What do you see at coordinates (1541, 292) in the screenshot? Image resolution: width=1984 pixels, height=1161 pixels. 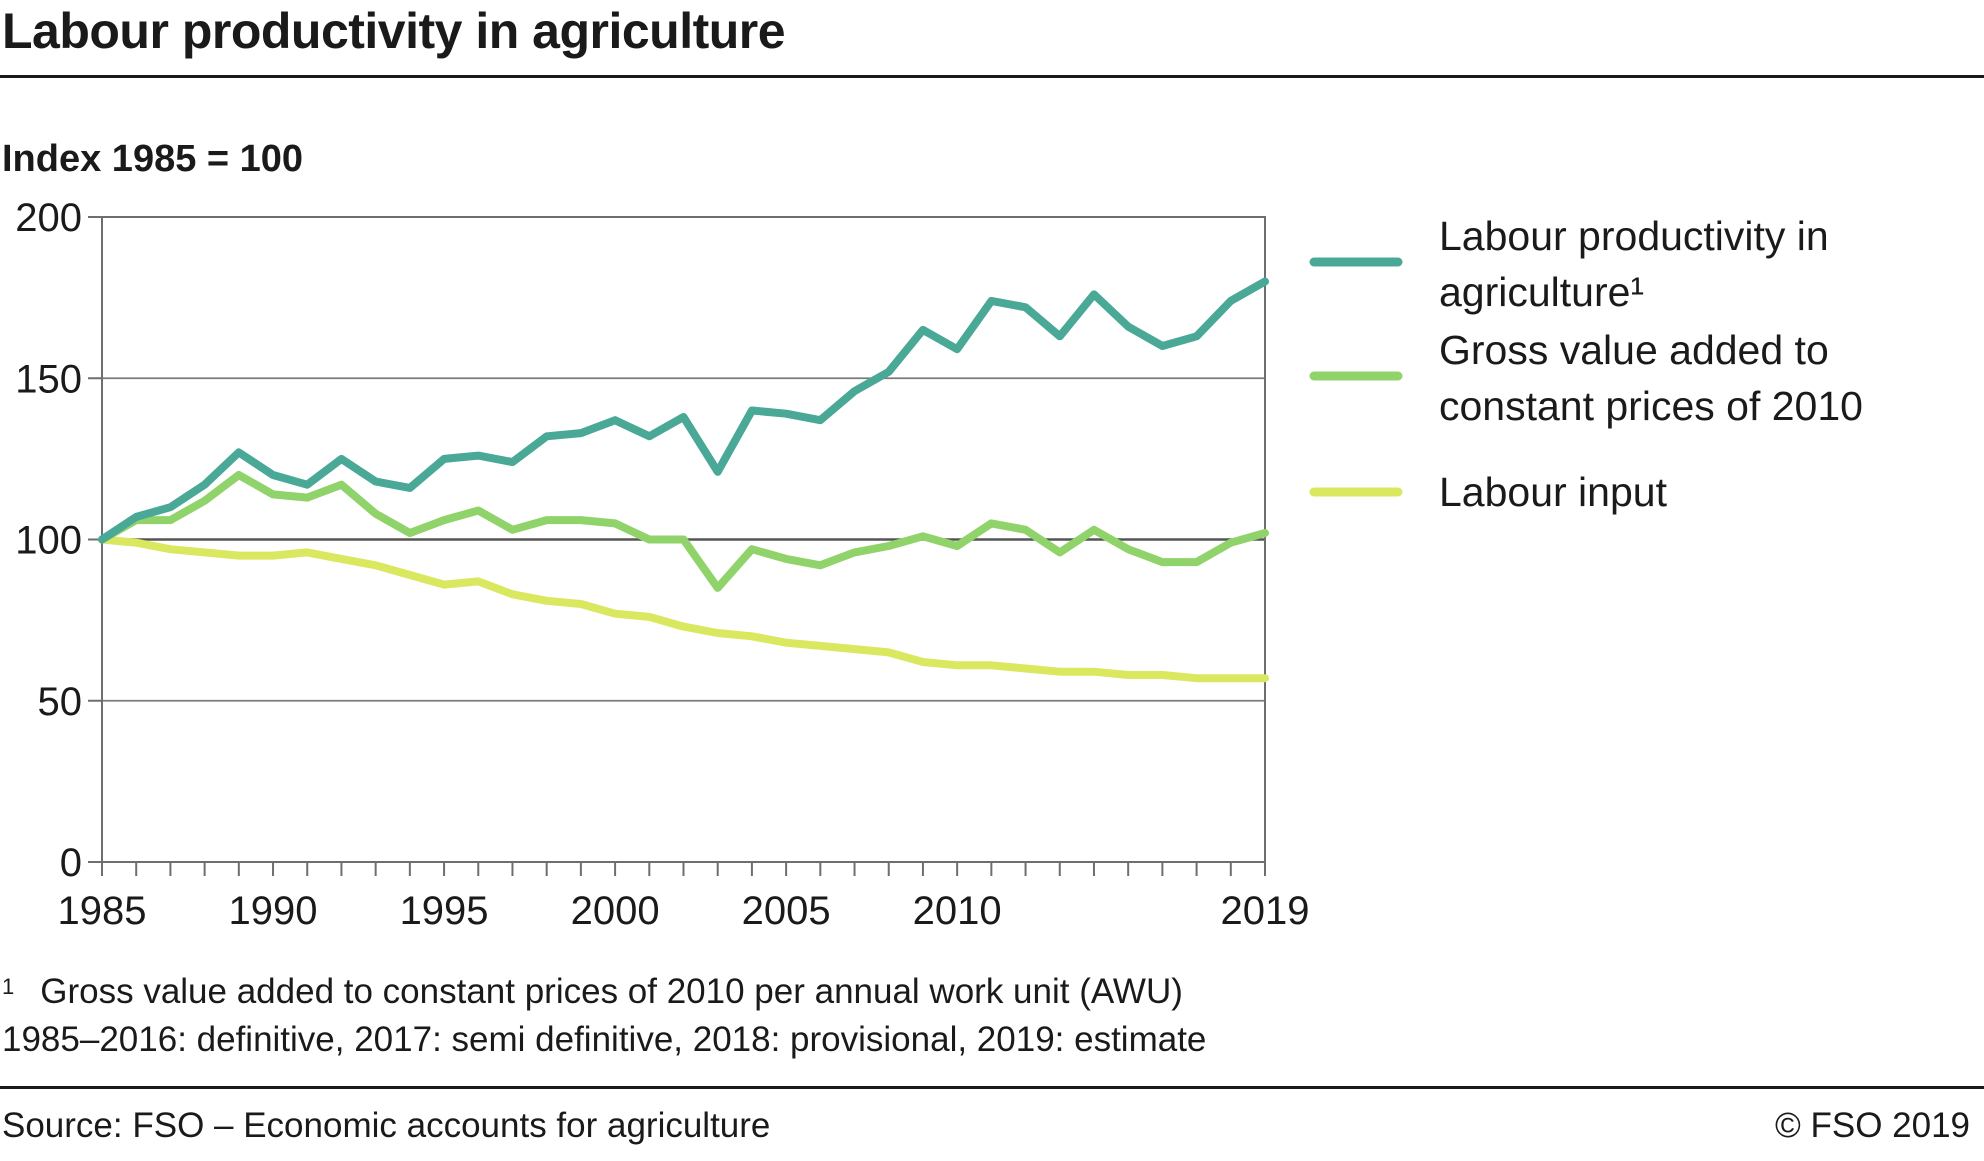 I see `legend-label-1-line-2: agriculture¹` at bounding box center [1541, 292].